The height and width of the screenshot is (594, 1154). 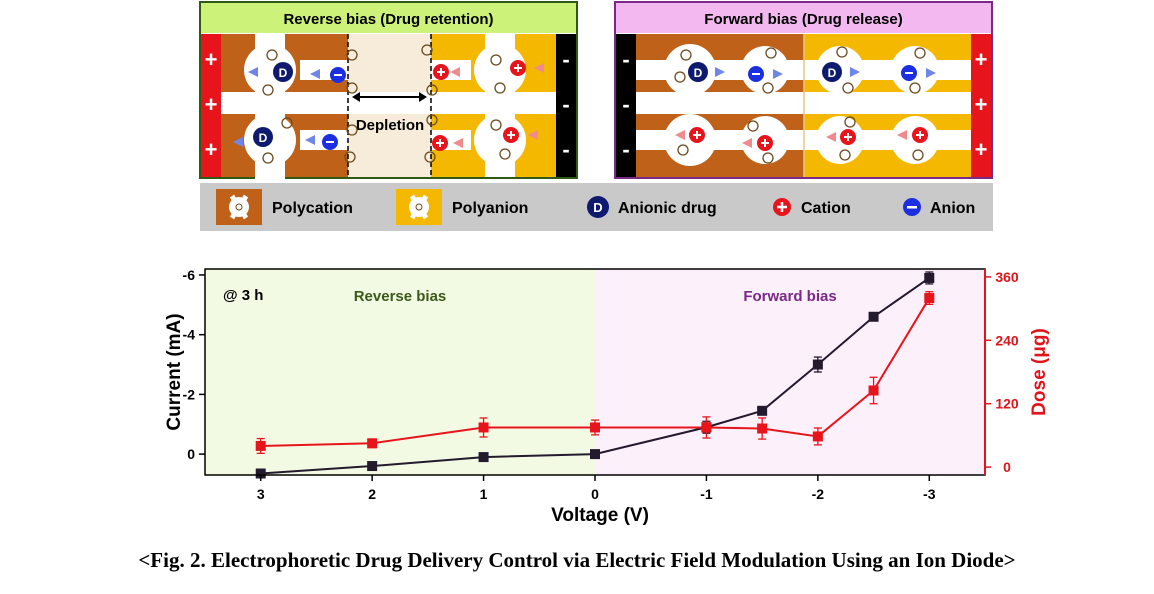 What do you see at coordinates (790, 372) in the screenshot?
I see `forward-bias-region` at bounding box center [790, 372].